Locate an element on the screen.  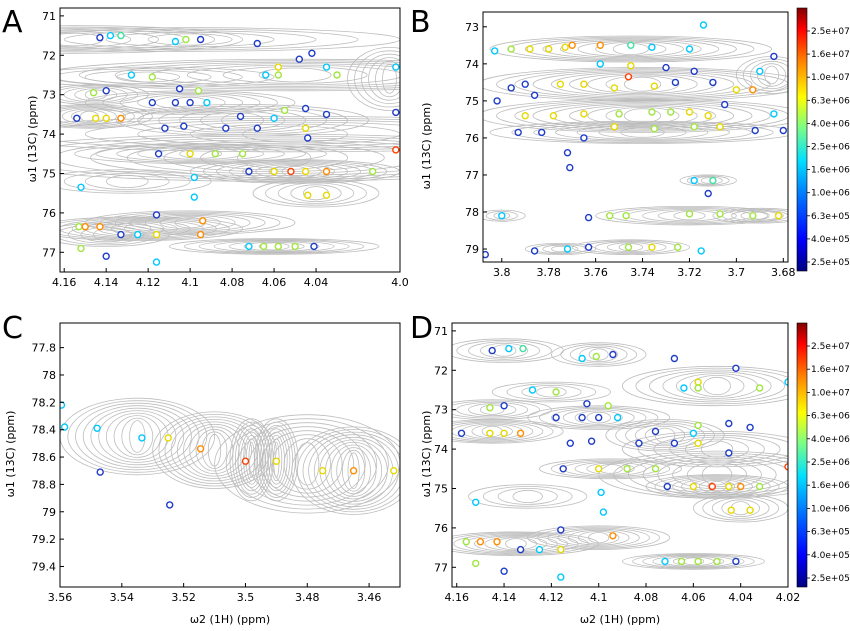
panel-b-xtick-label-0: 3.8 is located at coordinates (502, 272).